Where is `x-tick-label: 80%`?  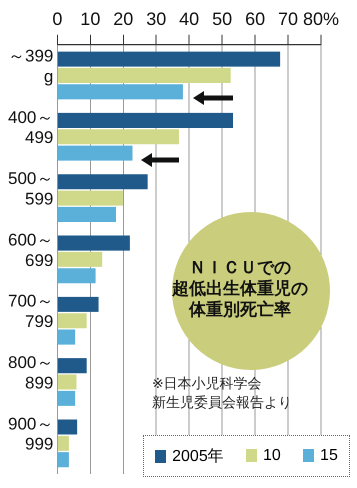
x-tick-label: 80% is located at coordinates (321, 18).